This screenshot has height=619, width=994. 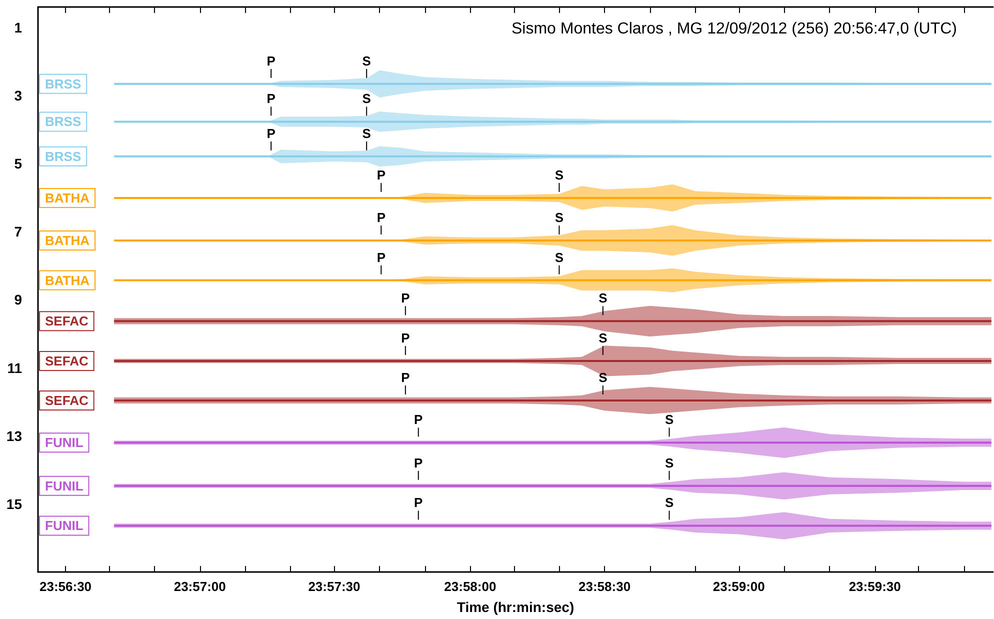 What do you see at coordinates (734, 29) in the screenshot?
I see `text: Sismo Montes Claros , MG 12/09/2012 (256) 20:56:47,0 (UTC)` at bounding box center [734, 29].